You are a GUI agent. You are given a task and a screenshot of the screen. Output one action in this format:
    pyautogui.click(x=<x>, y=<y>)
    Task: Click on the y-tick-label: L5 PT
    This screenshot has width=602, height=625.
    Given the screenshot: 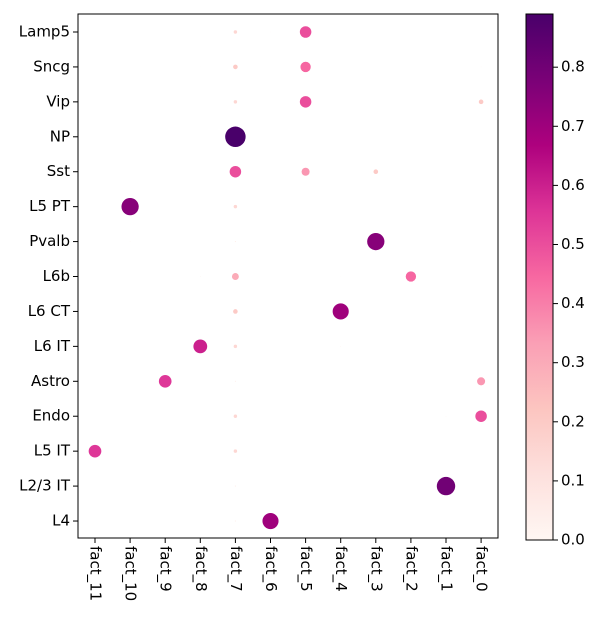 What is the action you would take?
    pyautogui.click(x=50, y=206)
    